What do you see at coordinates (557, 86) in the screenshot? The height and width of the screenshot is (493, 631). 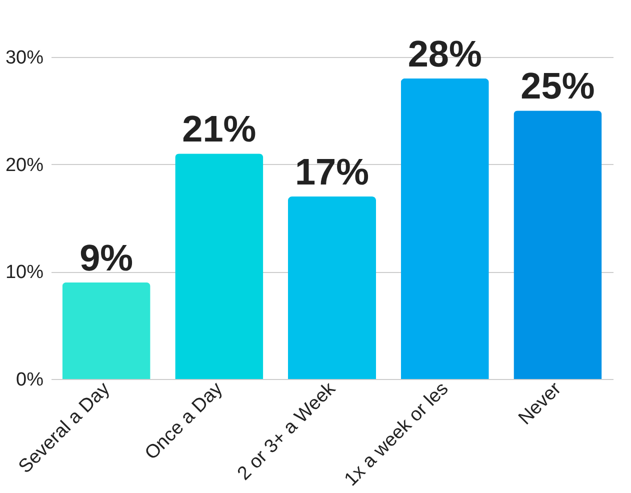 I see `data-label: 25%` at bounding box center [557, 86].